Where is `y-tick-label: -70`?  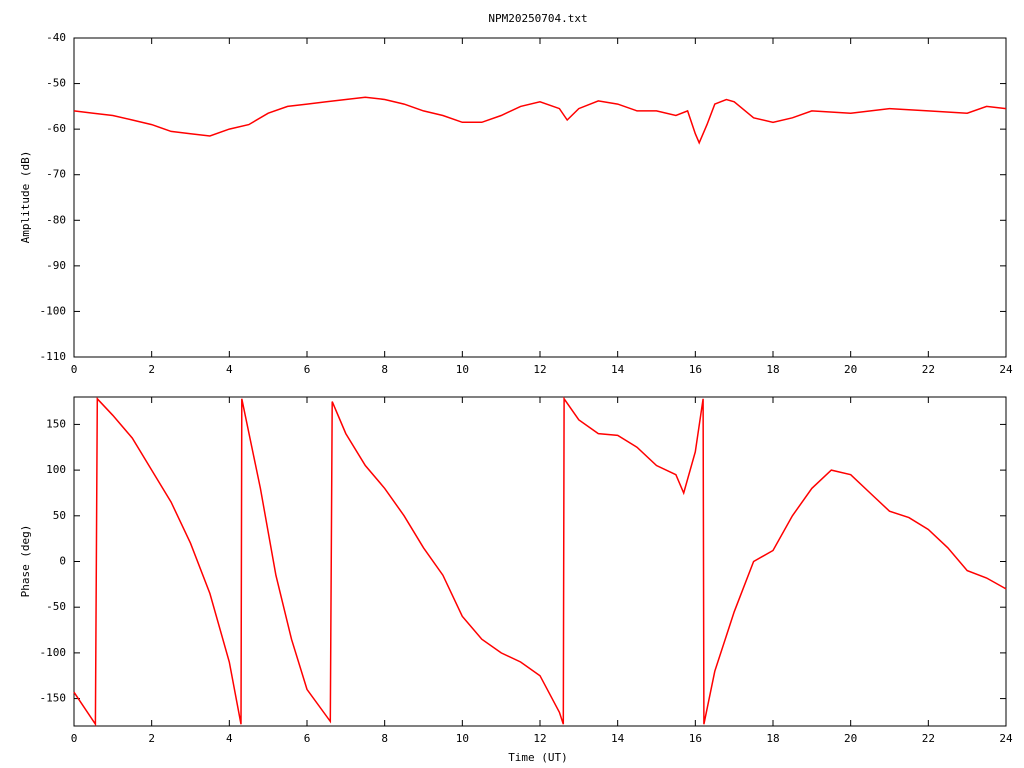 y-tick-label: -70 is located at coordinates (56, 174).